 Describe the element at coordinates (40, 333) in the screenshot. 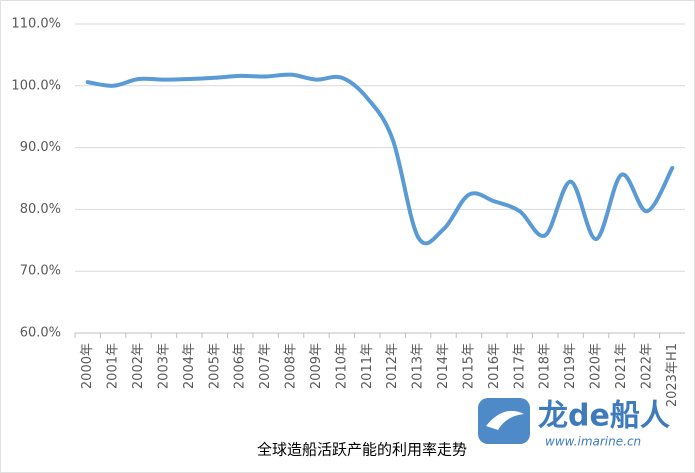

I see `y-tick-label: 60.0%` at that location.